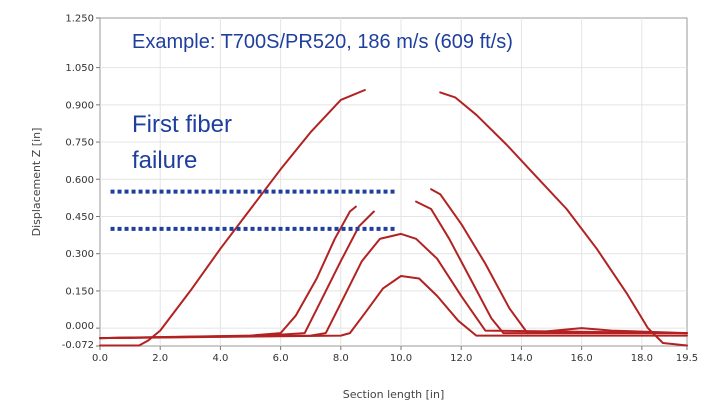  I want to click on x-tick-label: 16.0, so click(582, 358).